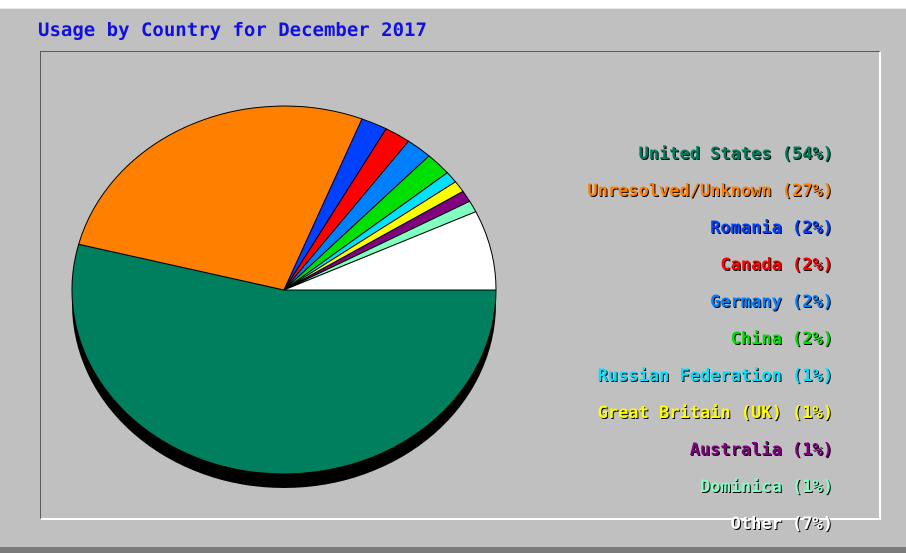 The height and width of the screenshot is (553, 906). I want to click on legend-item: China (2%), so click(781, 339).